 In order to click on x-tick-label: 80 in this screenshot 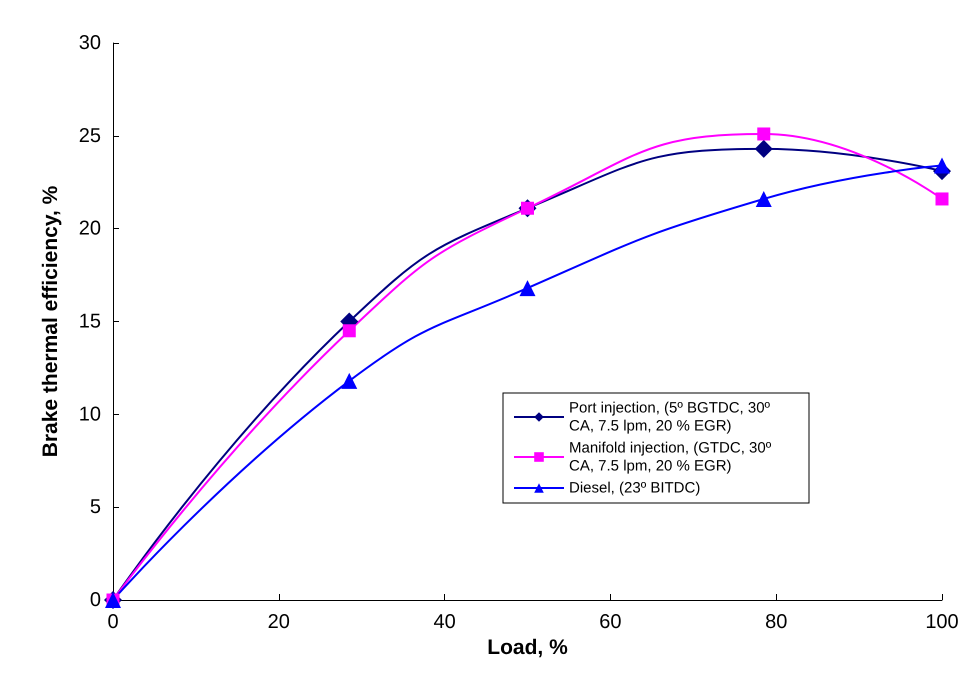, I will do `click(776, 622)`.